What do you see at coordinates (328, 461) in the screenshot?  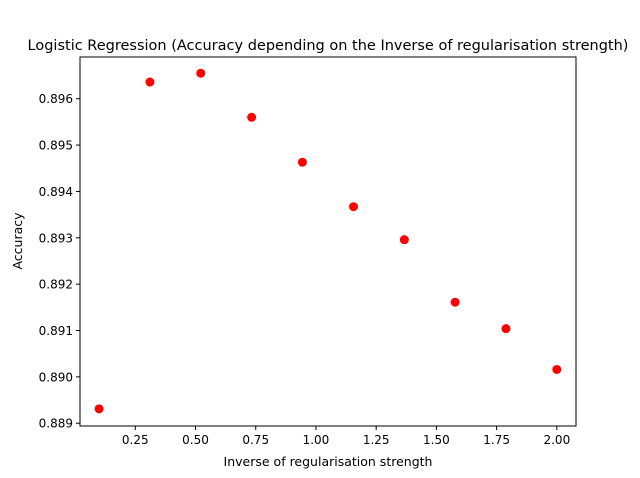 I see `x-axis-label: Inverse of regularisation strength` at bounding box center [328, 461].